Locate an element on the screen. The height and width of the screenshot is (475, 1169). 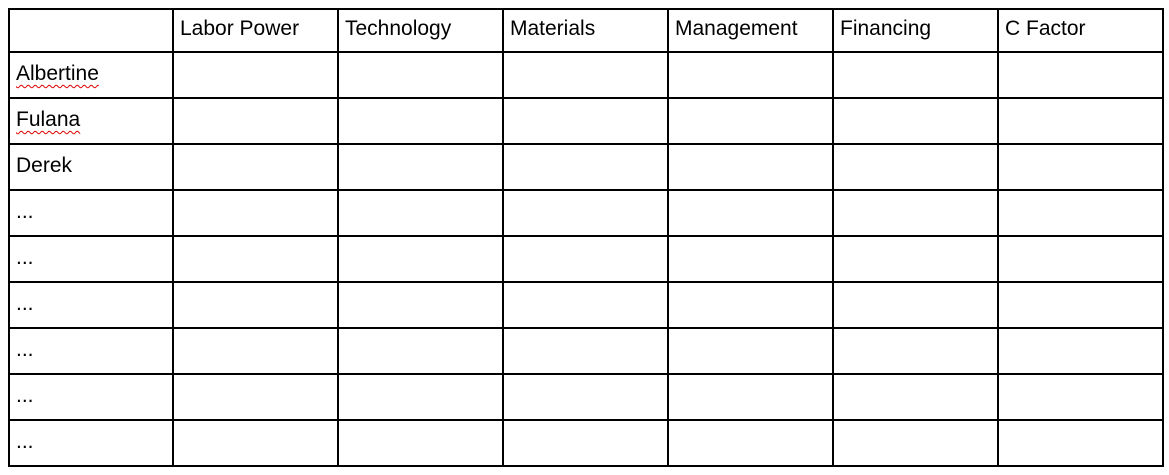
table-row-fulana: Fulana is located at coordinates (586, 121).